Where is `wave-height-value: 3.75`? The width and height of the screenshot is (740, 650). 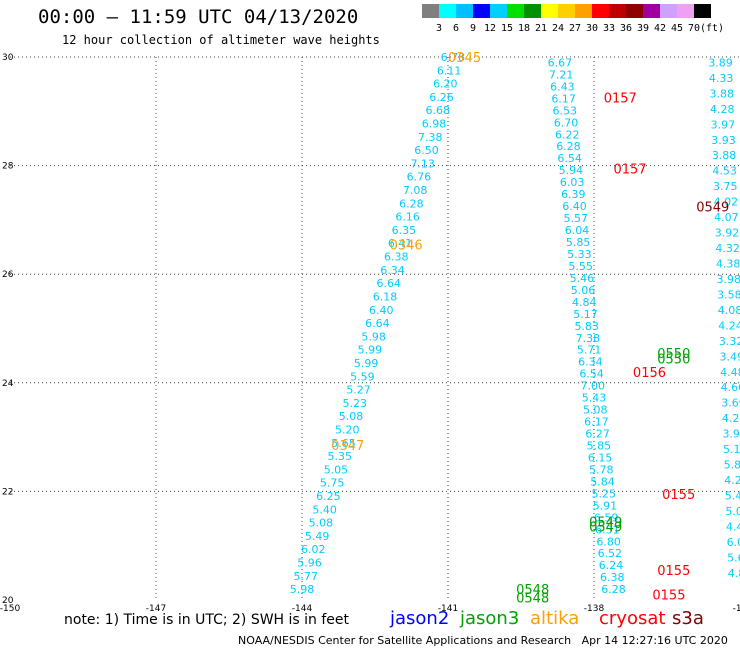
wave-height-value: 3.75 is located at coordinates (725, 186).